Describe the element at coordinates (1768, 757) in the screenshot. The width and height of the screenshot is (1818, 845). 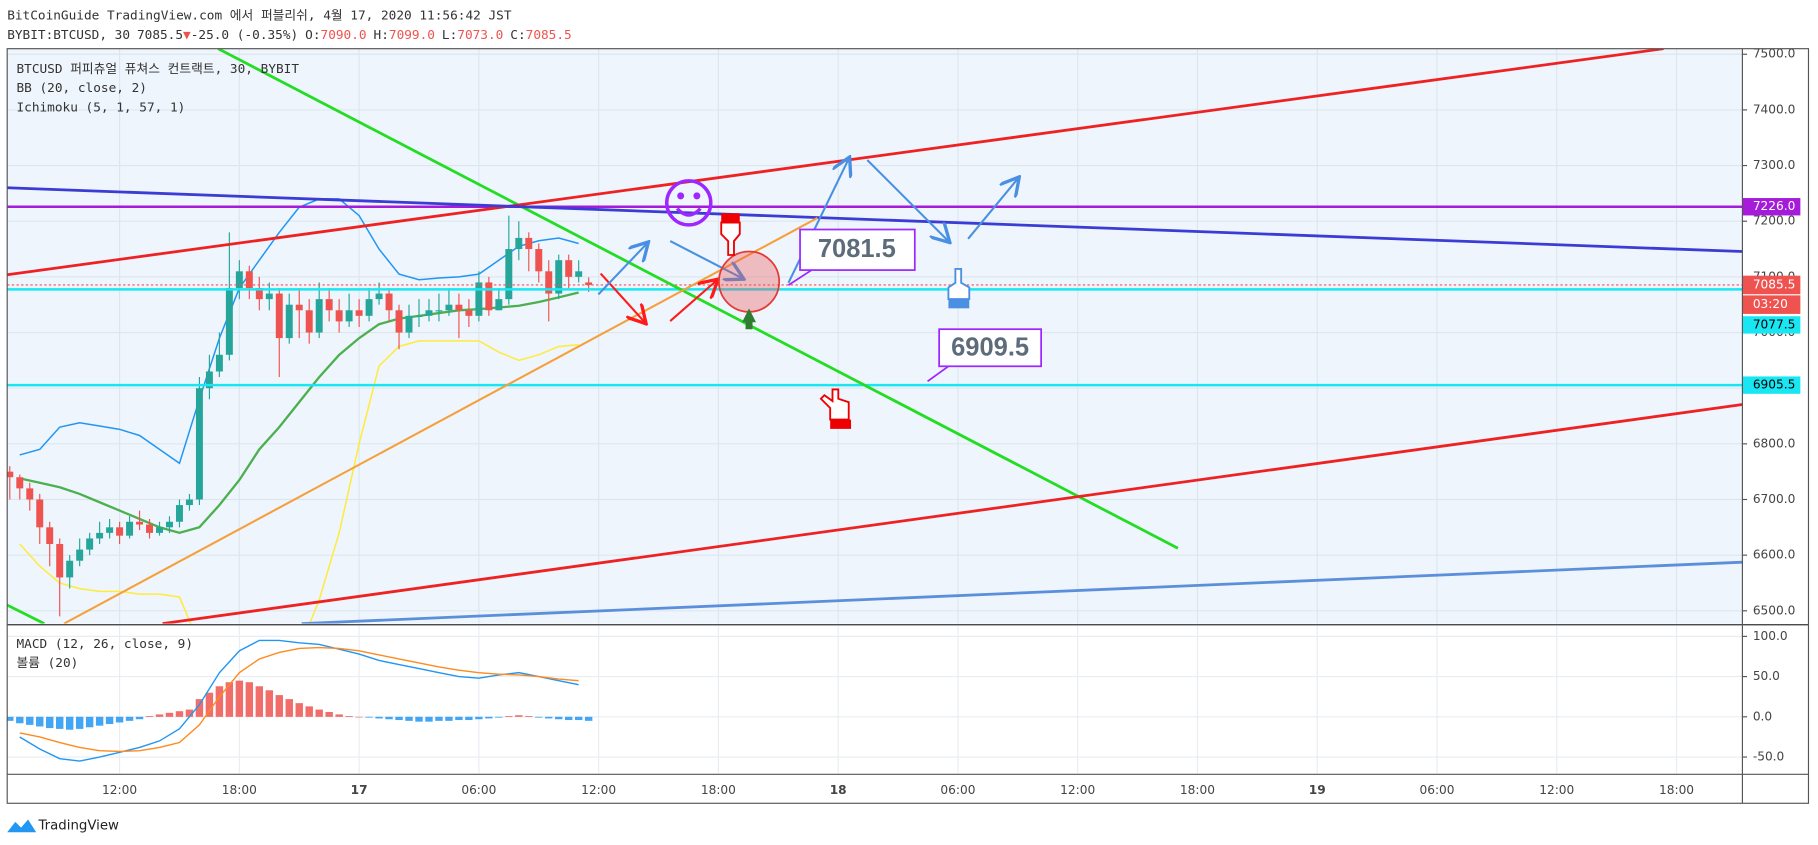
I see `y-tick-label: -50.0` at that location.